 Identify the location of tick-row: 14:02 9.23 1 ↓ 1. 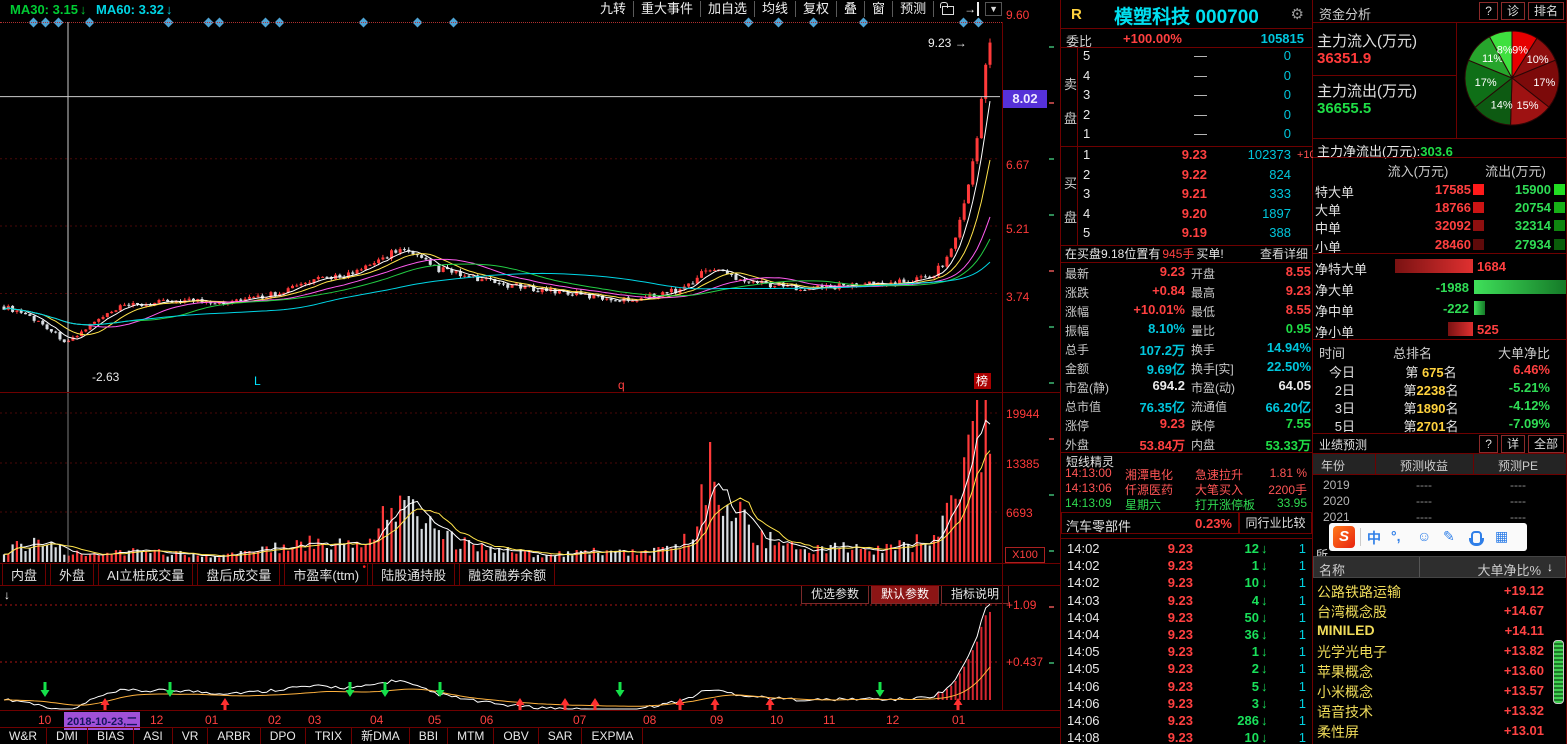
(1186, 566).